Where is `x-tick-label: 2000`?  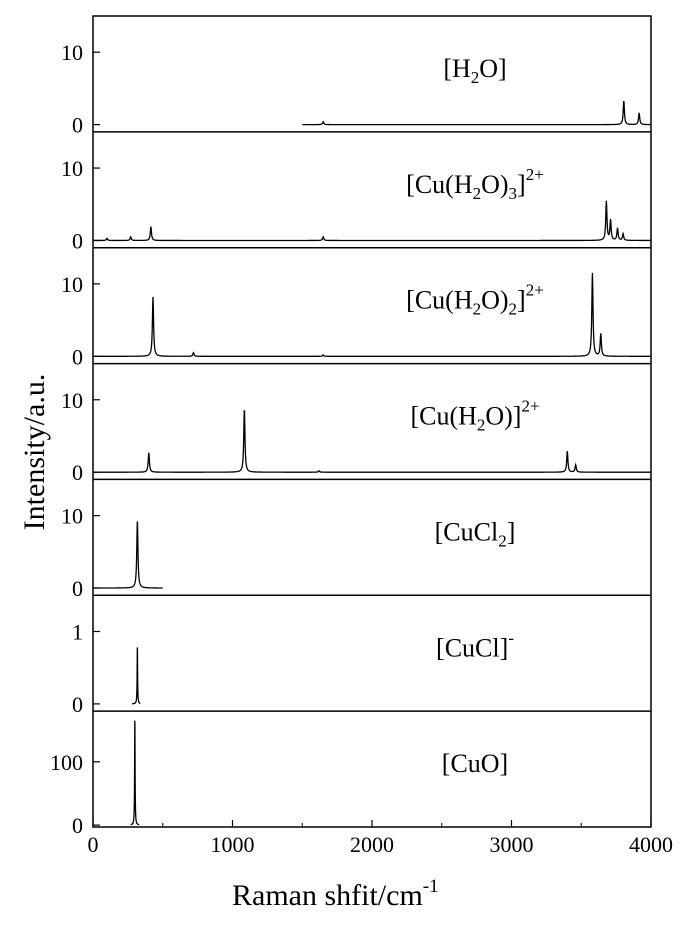 x-tick-label: 2000 is located at coordinates (372, 844).